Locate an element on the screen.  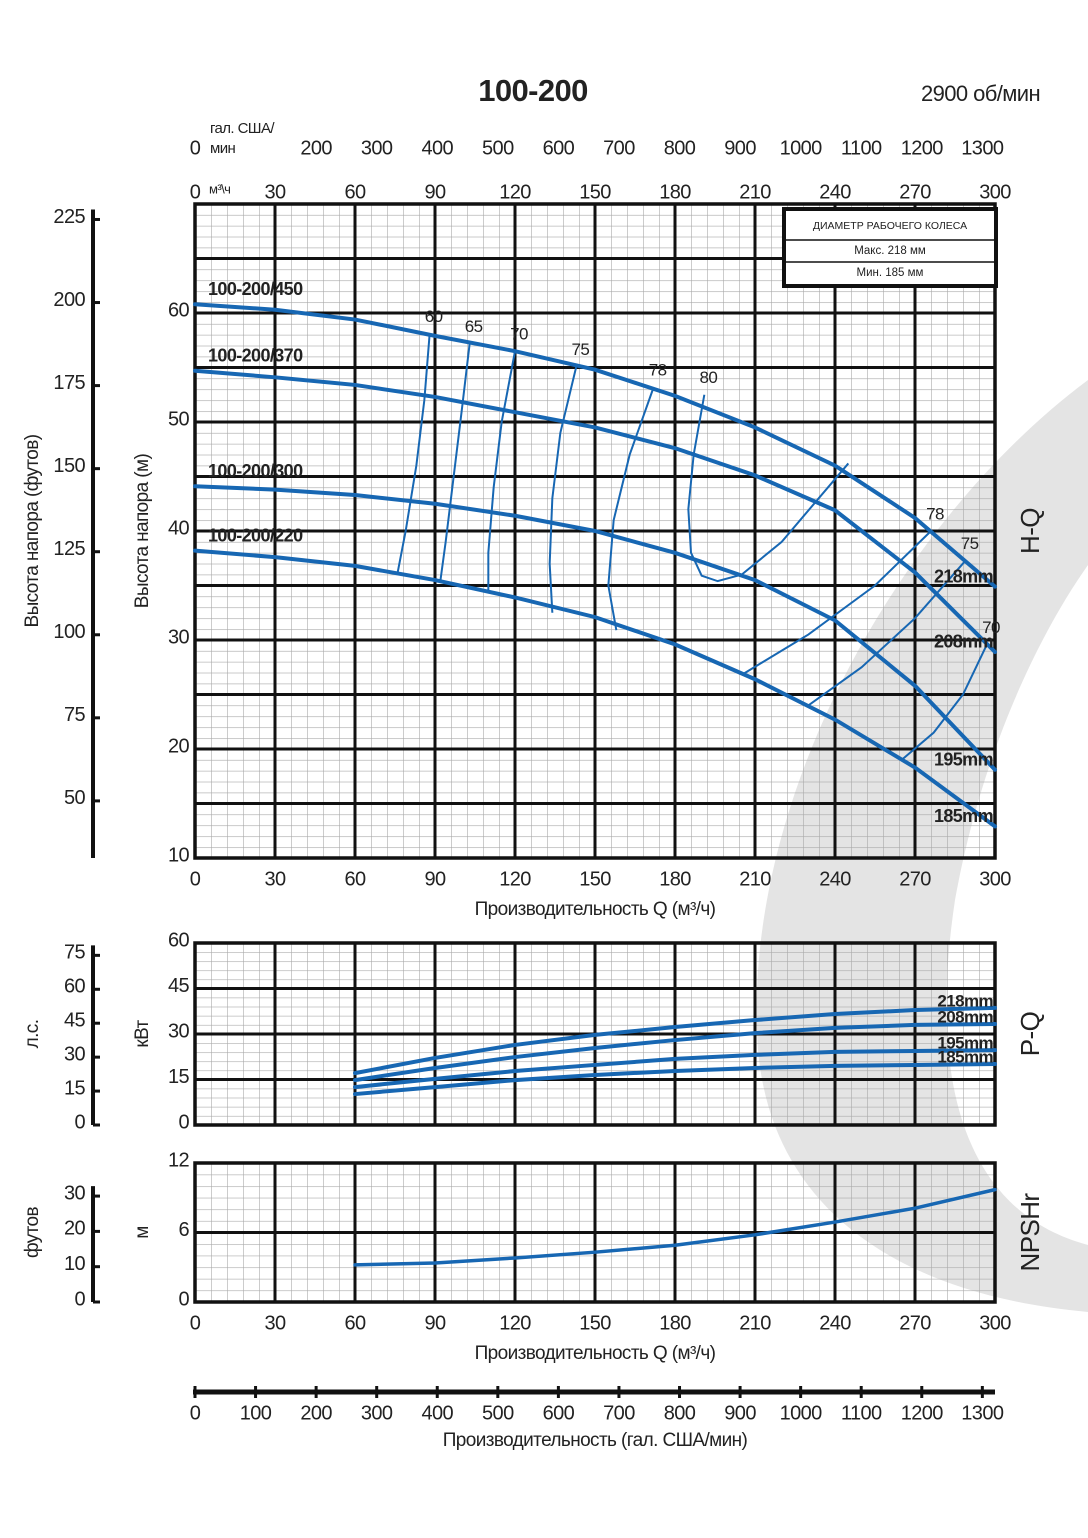
y-tick-label: 6 is located at coordinates (183, 1230).